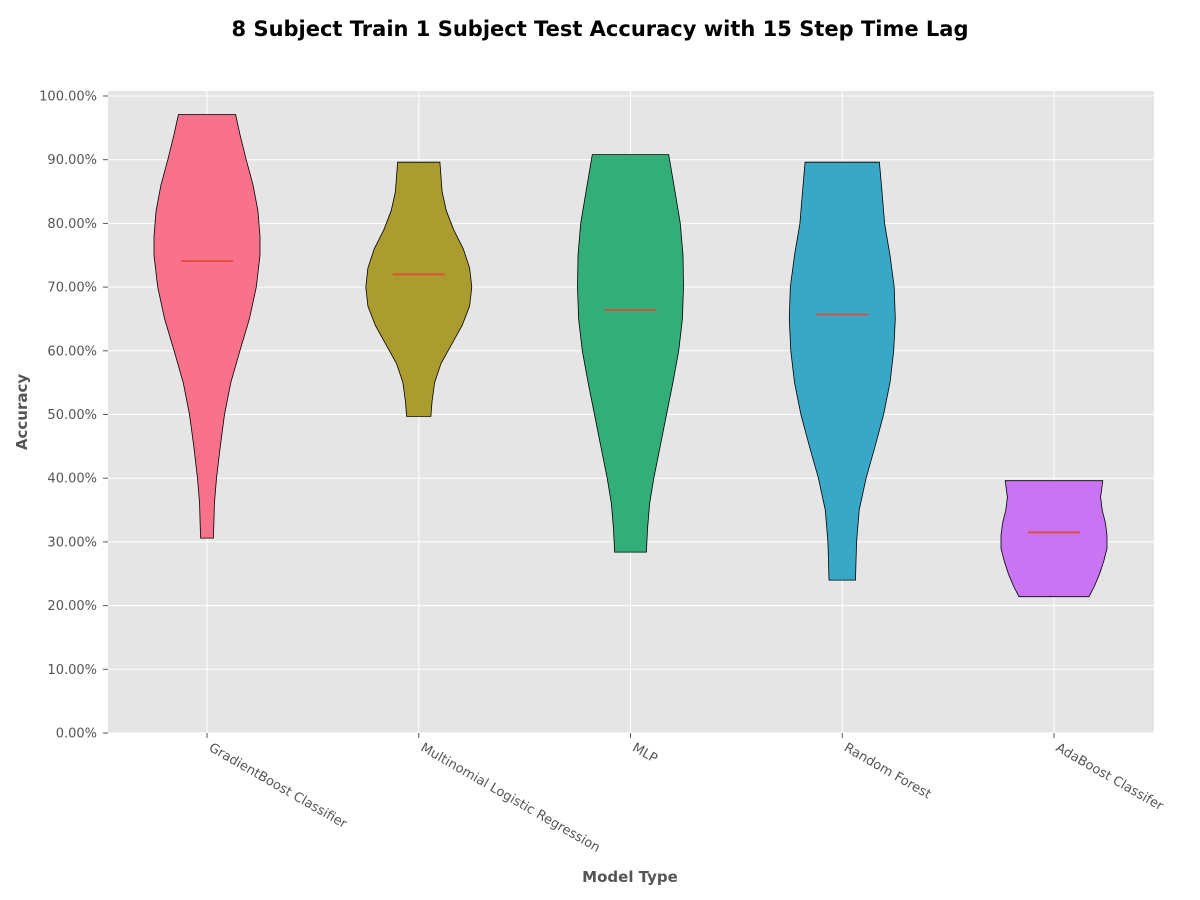 Image resolution: width=1200 pixels, height=900 pixels. Describe the element at coordinates (72, 351) in the screenshot. I see `y-tick-label: 60.00%` at that location.